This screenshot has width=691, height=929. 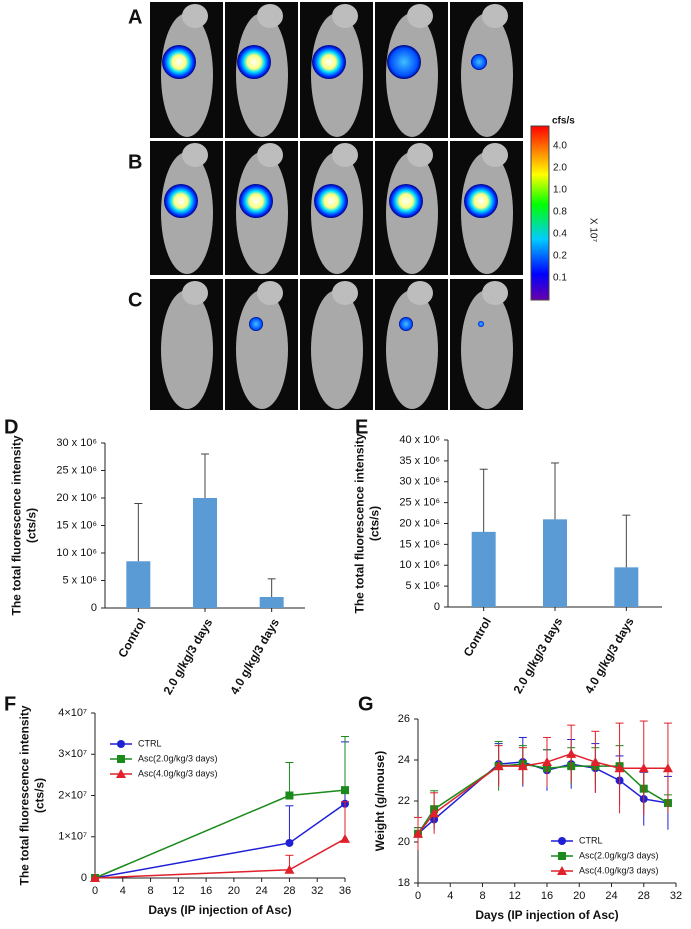 I want to click on y-tick-label: 15 x 10⁶, so click(x=419, y=544).